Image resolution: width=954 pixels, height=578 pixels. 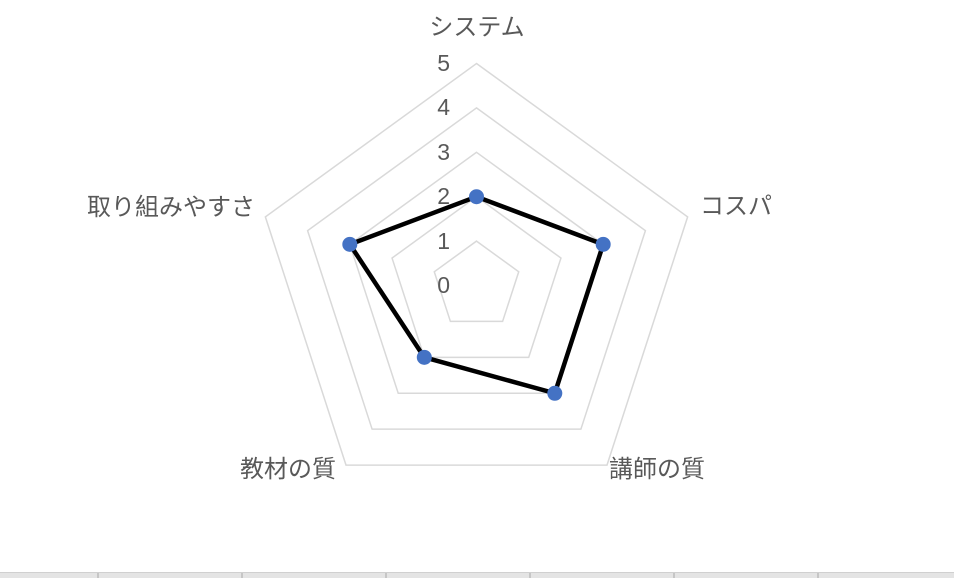 I want to click on radial-axis-tick-5: 5, so click(x=443, y=63).